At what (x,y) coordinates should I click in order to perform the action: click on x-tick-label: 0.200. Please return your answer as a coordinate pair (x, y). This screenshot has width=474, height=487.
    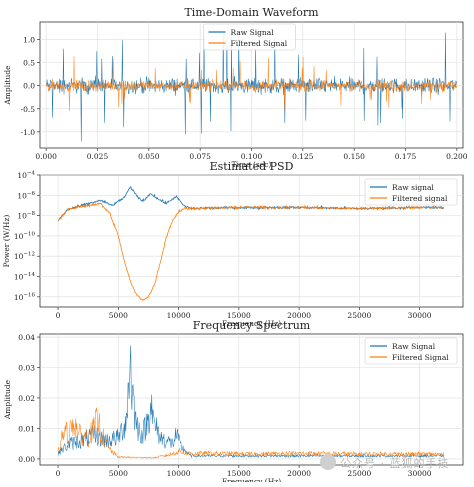
    Looking at the image, I should click on (457, 156).